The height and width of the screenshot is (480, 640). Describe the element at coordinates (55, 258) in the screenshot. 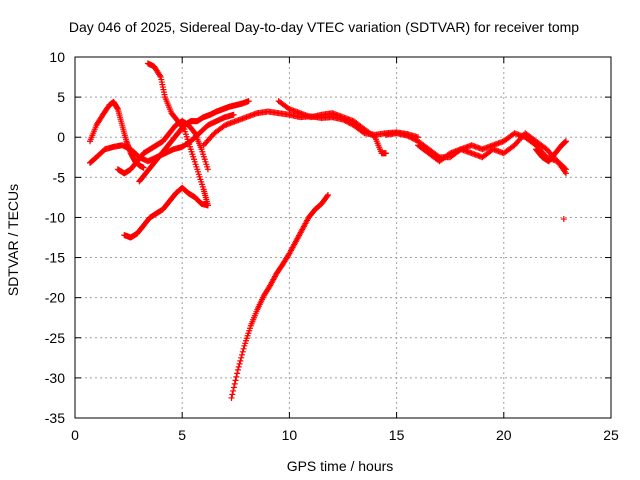

I see `y-tick-label: -15` at that location.